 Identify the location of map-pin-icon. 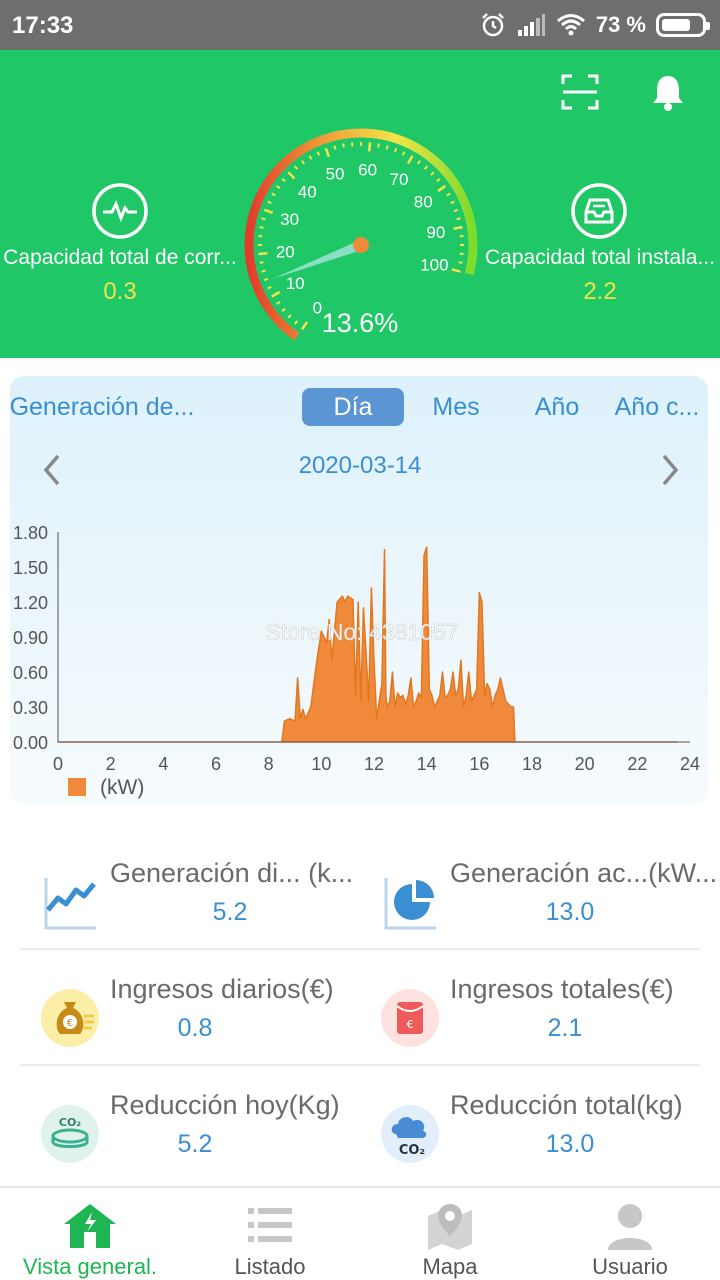
(450, 1227).